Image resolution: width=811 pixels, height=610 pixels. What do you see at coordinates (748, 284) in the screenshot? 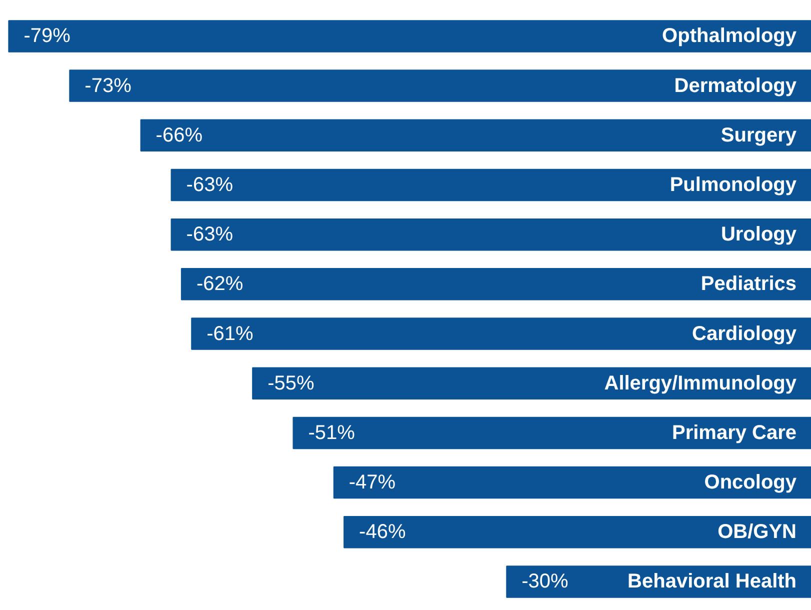
I see `y-tick-label: Pediatrics` at bounding box center [748, 284].